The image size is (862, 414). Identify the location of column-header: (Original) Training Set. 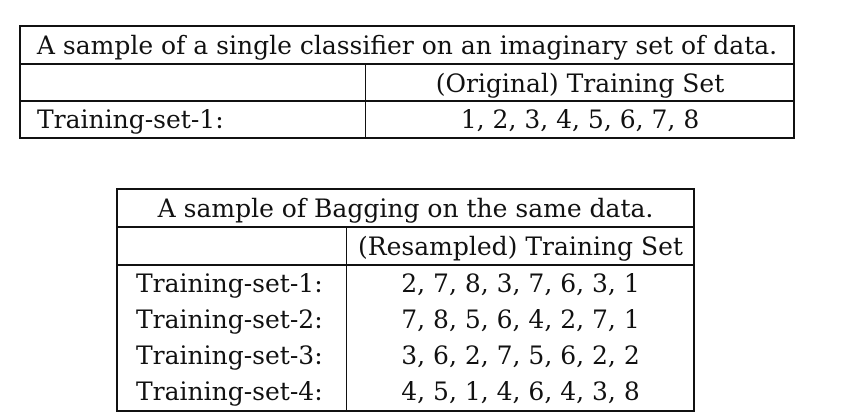
(580, 83).